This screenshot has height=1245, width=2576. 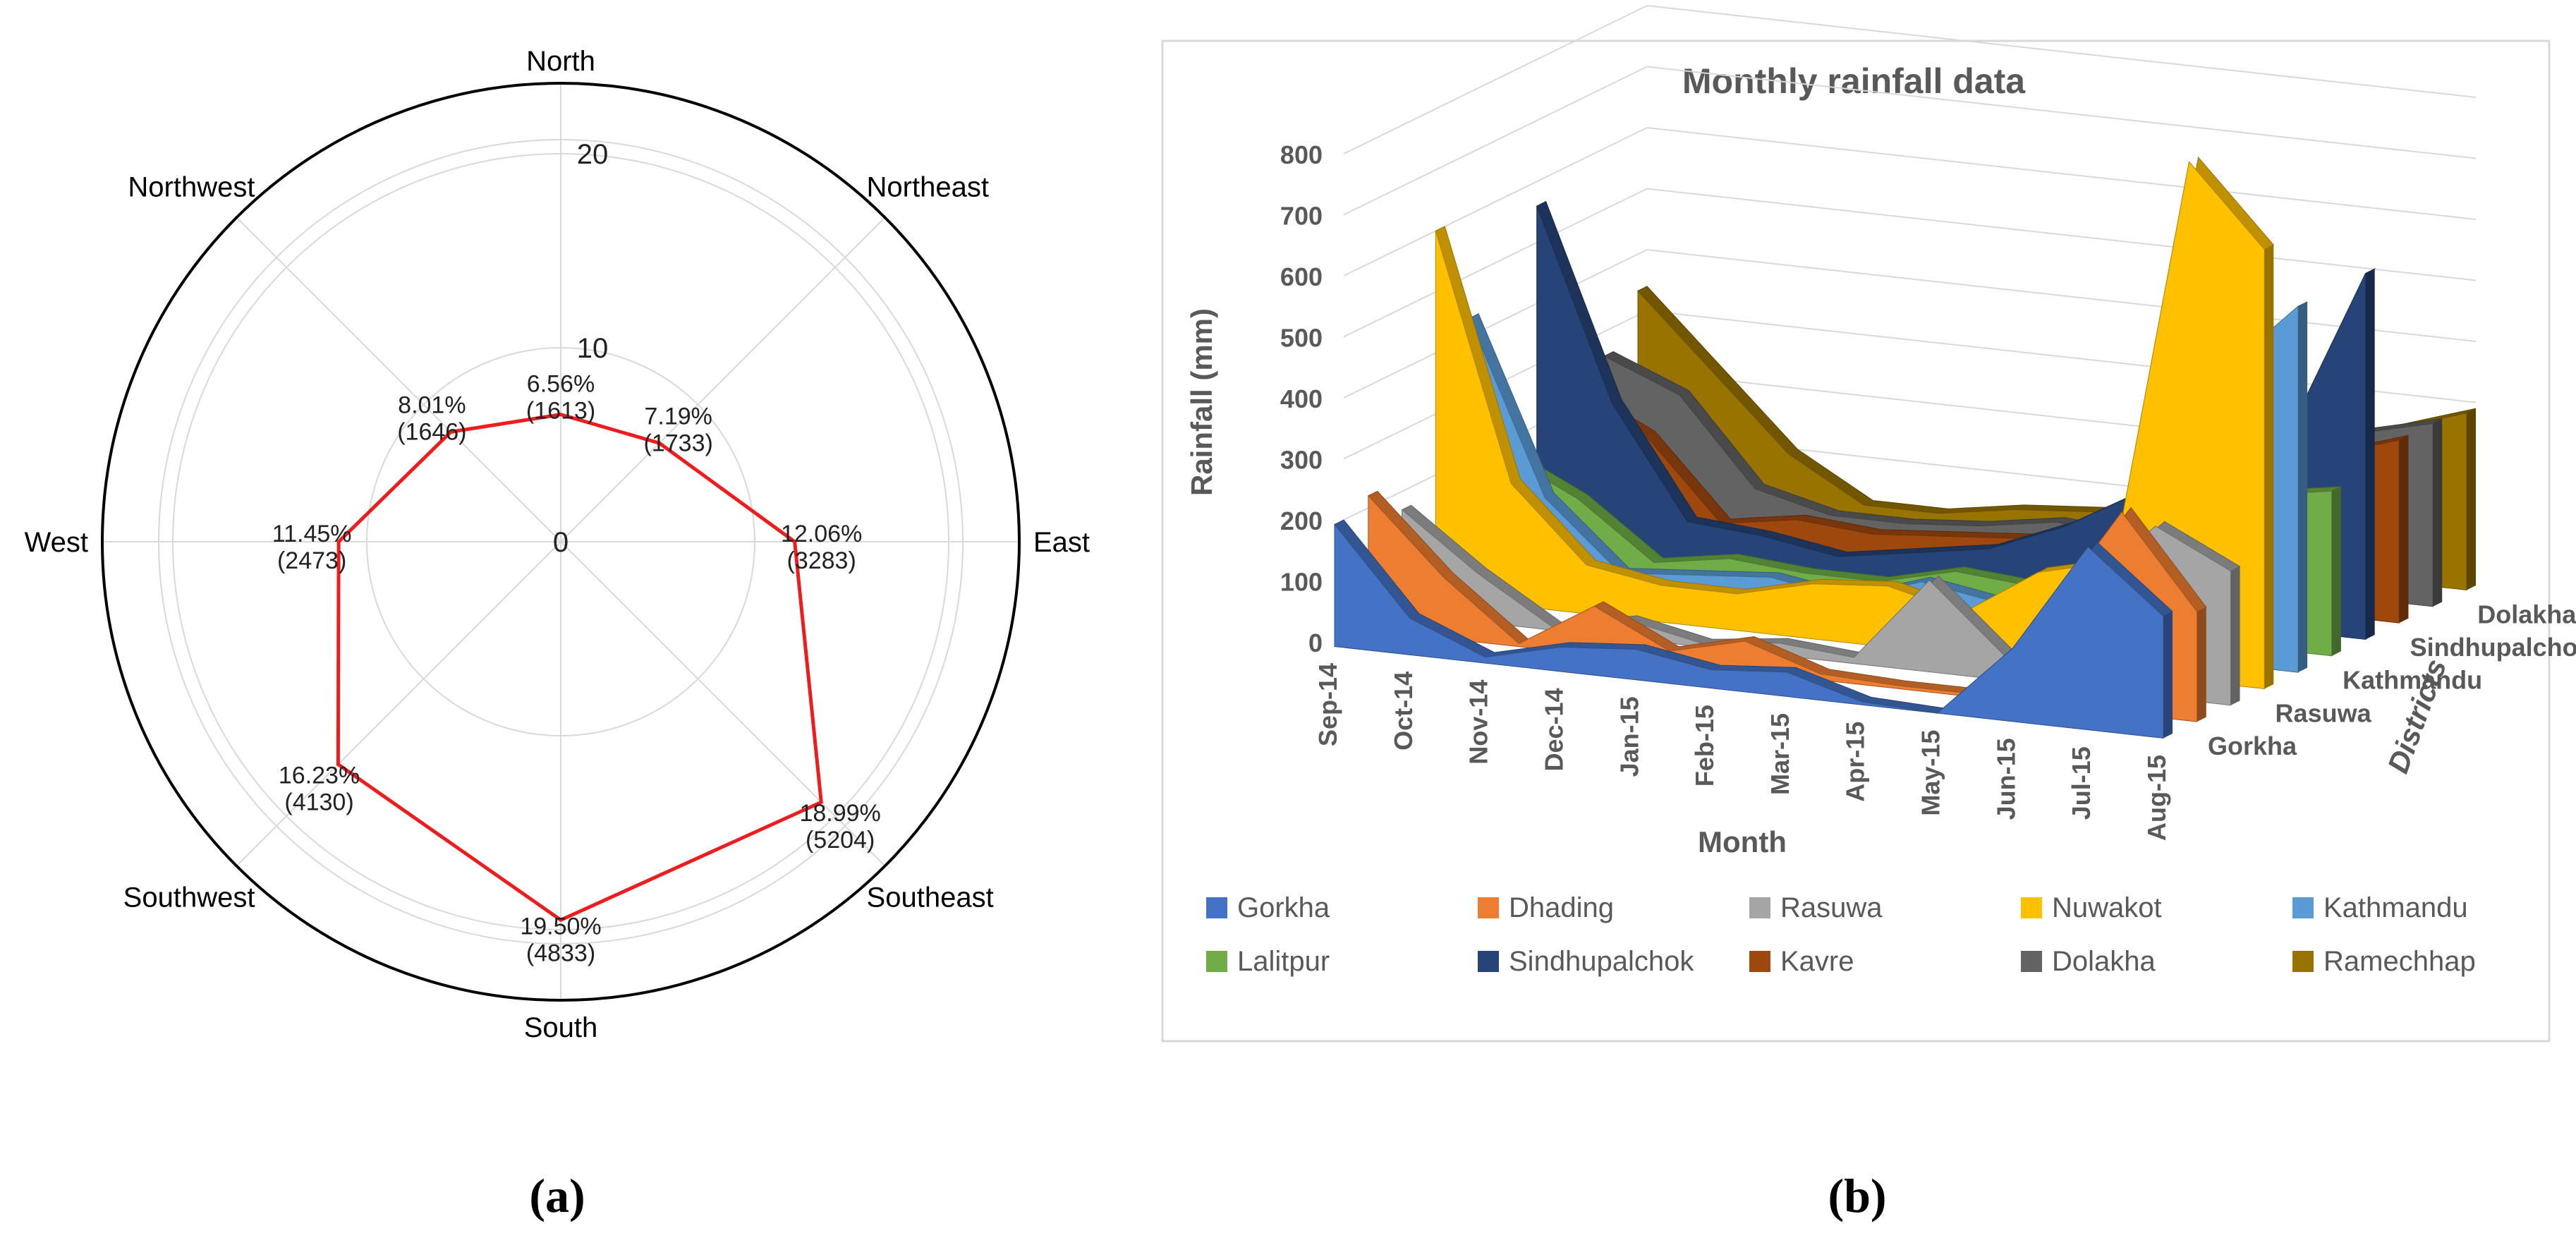 What do you see at coordinates (1061, 542) in the screenshot?
I see `radar-direction-label: East` at bounding box center [1061, 542].